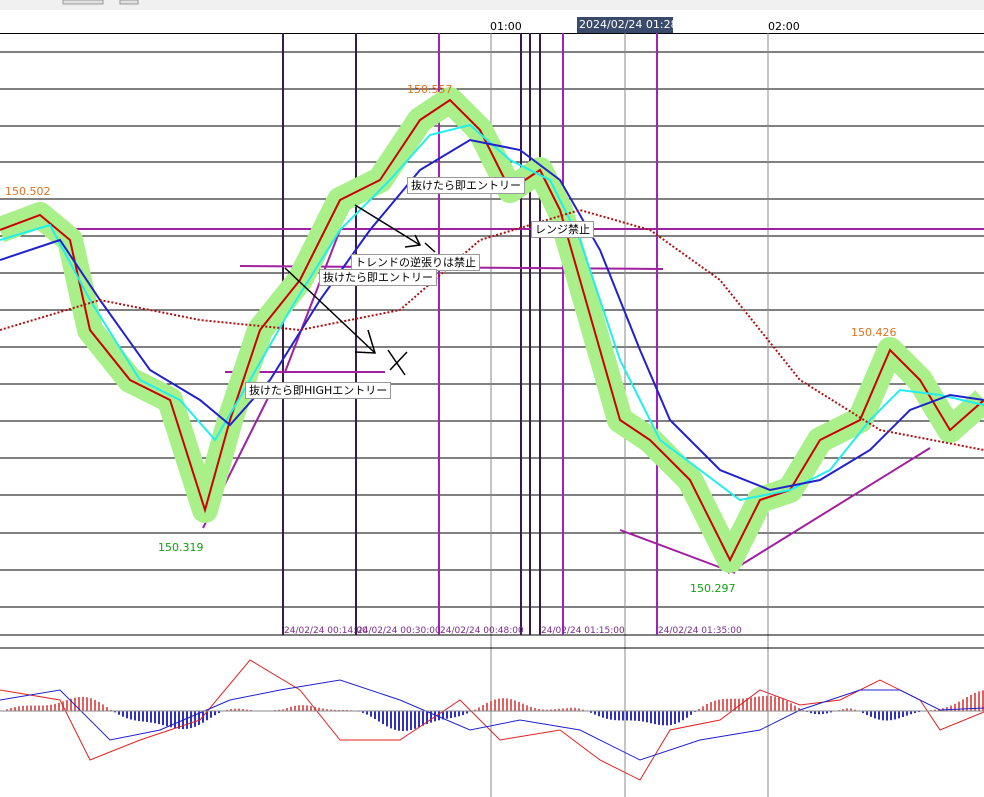 This screenshot has width=984, height=797. Describe the element at coordinates (430, 89) in the screenshot. I see `price-label: 150.557` at that location.